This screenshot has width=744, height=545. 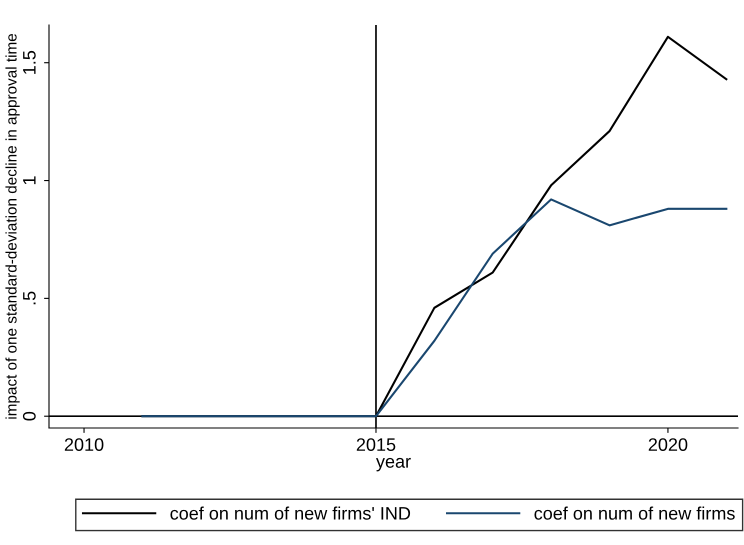 I want to click on legend-label: coef on num of new firms' IND, so click(x=290, y=513).